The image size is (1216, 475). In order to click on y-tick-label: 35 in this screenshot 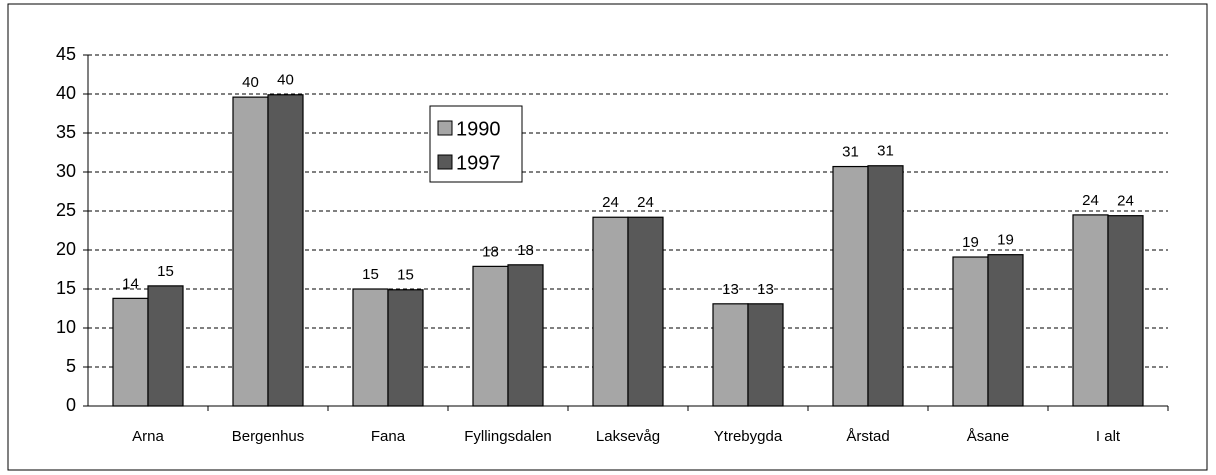, I will do `click(66, 132)`.